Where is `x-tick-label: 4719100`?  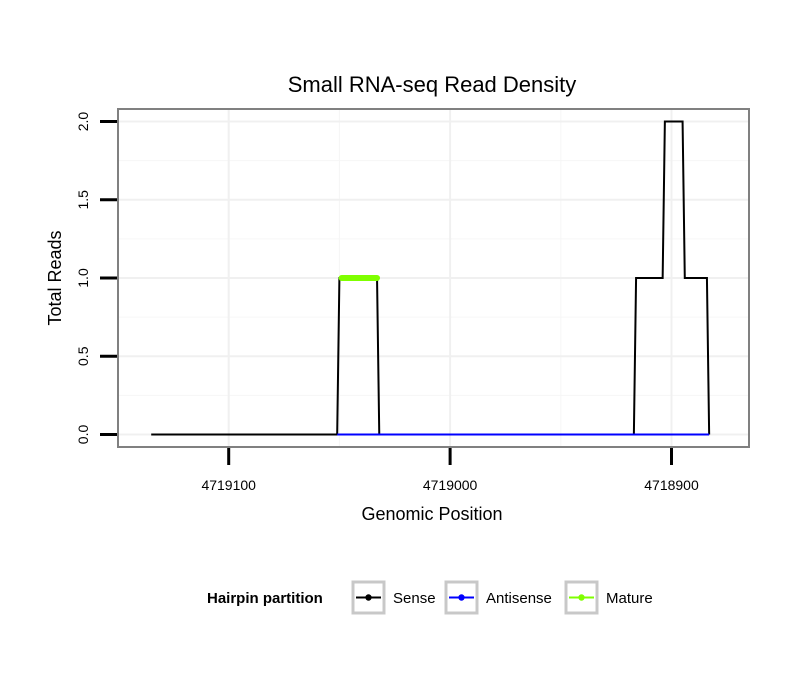 x-tick-label: 4719100 is located at coordinates (228, 485).